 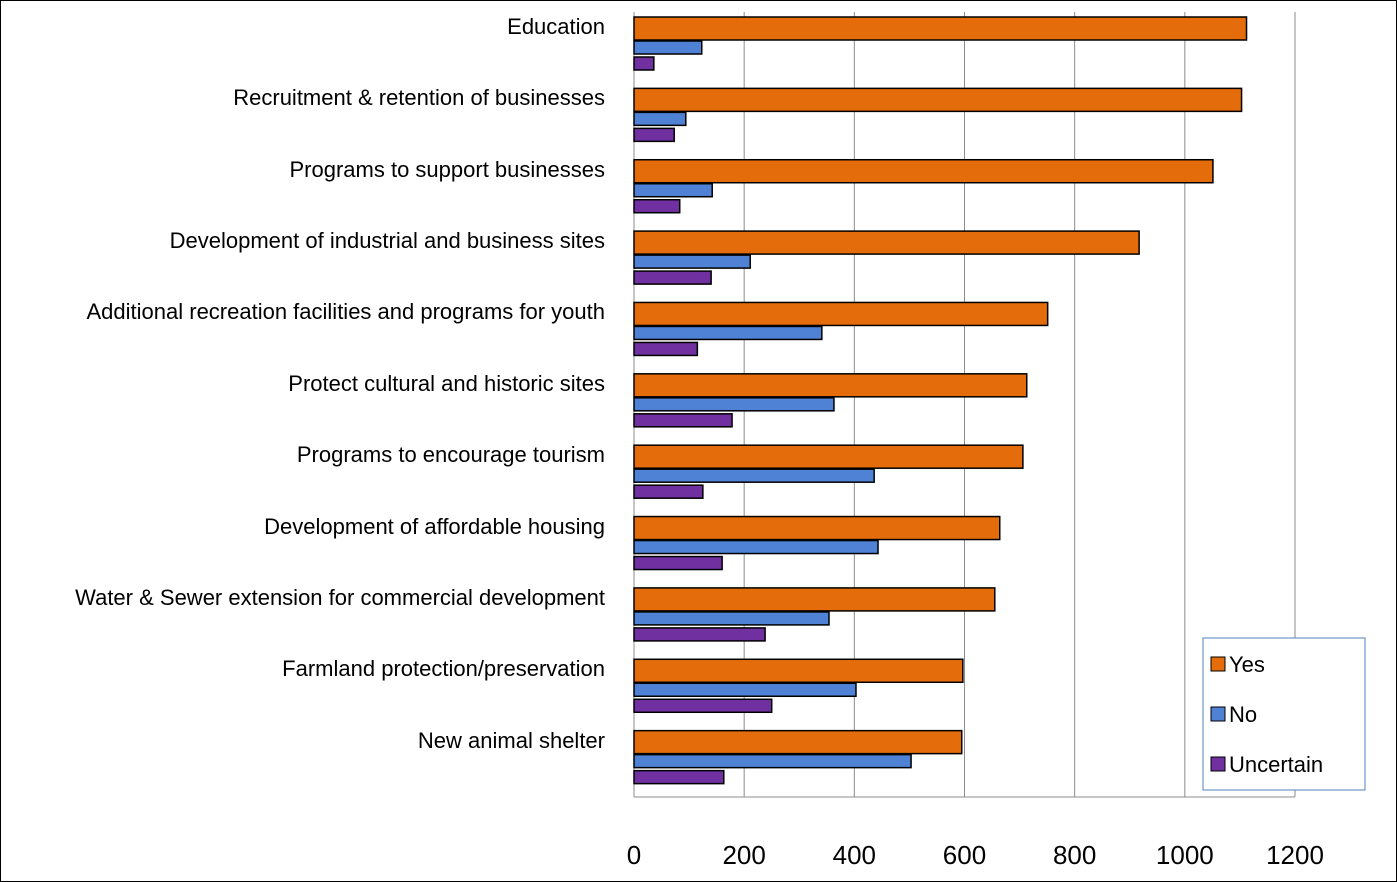 I want to click on legend-label: No, so click(x=1243, y=714).